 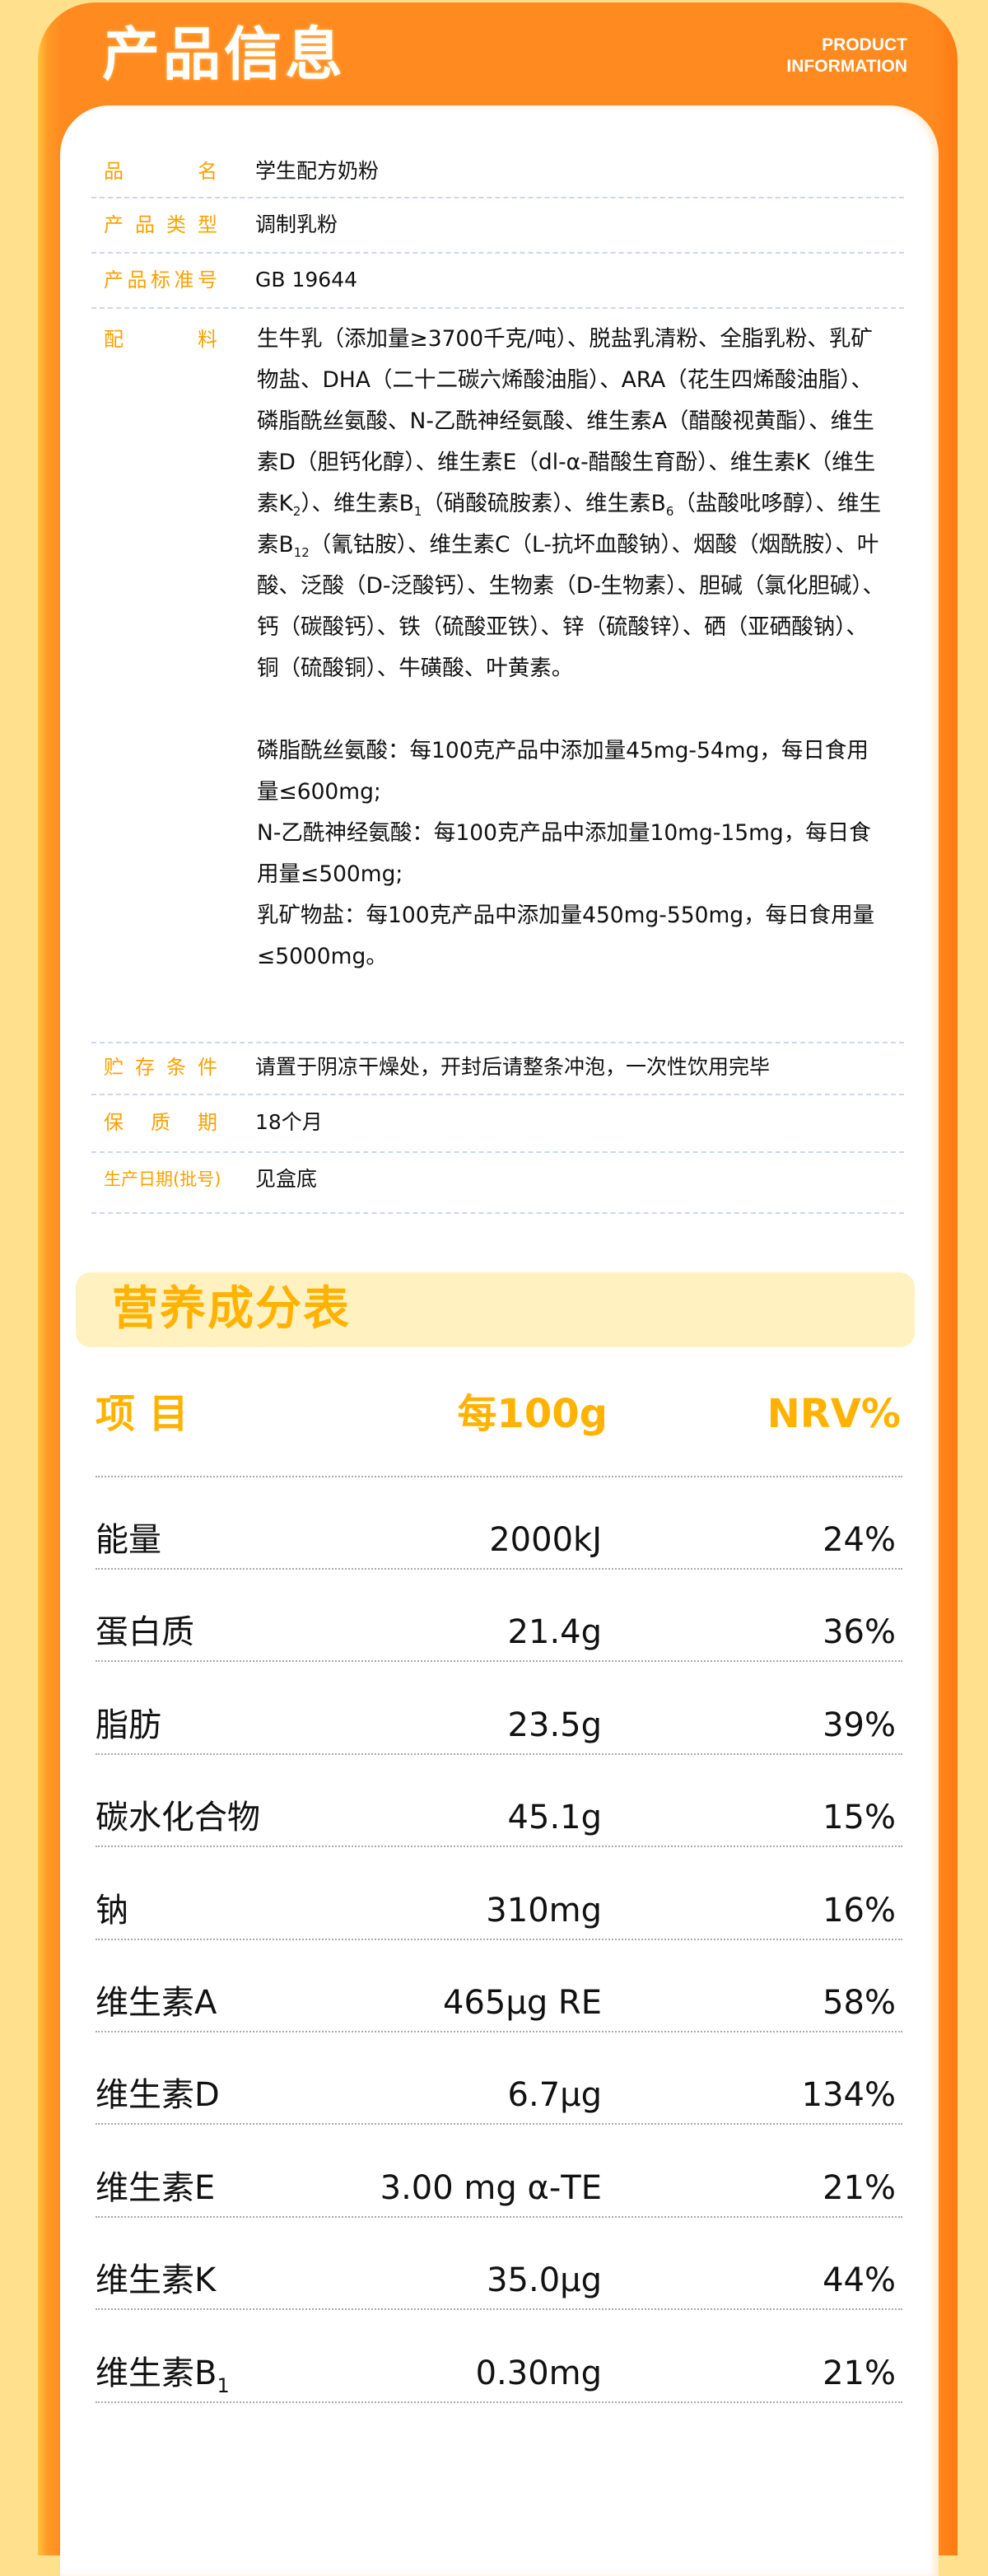 I want to click on info-row-shelf-life: 保质期 18个月, so click(x=497, y=1124).